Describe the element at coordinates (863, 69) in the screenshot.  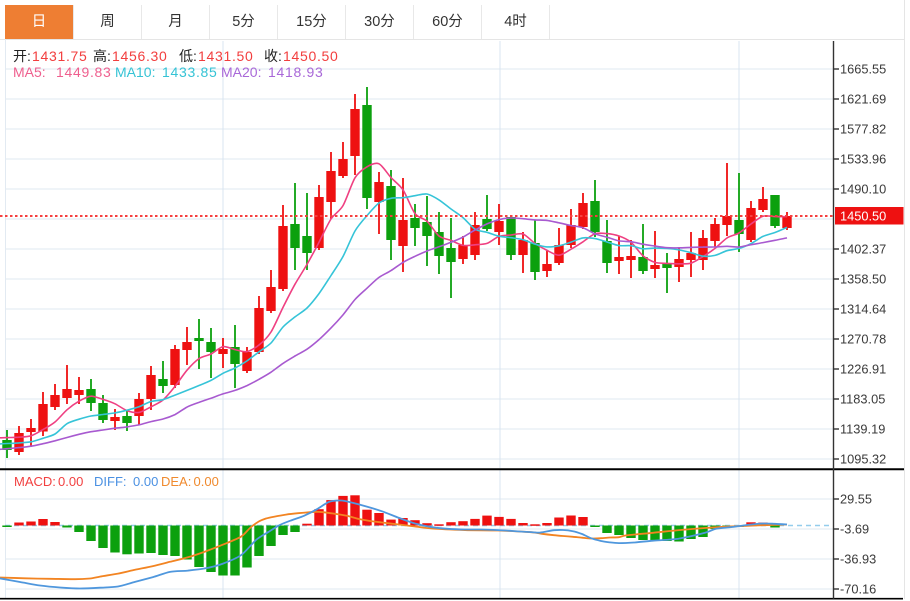
I see `svg-text: 1665.55` at that location.